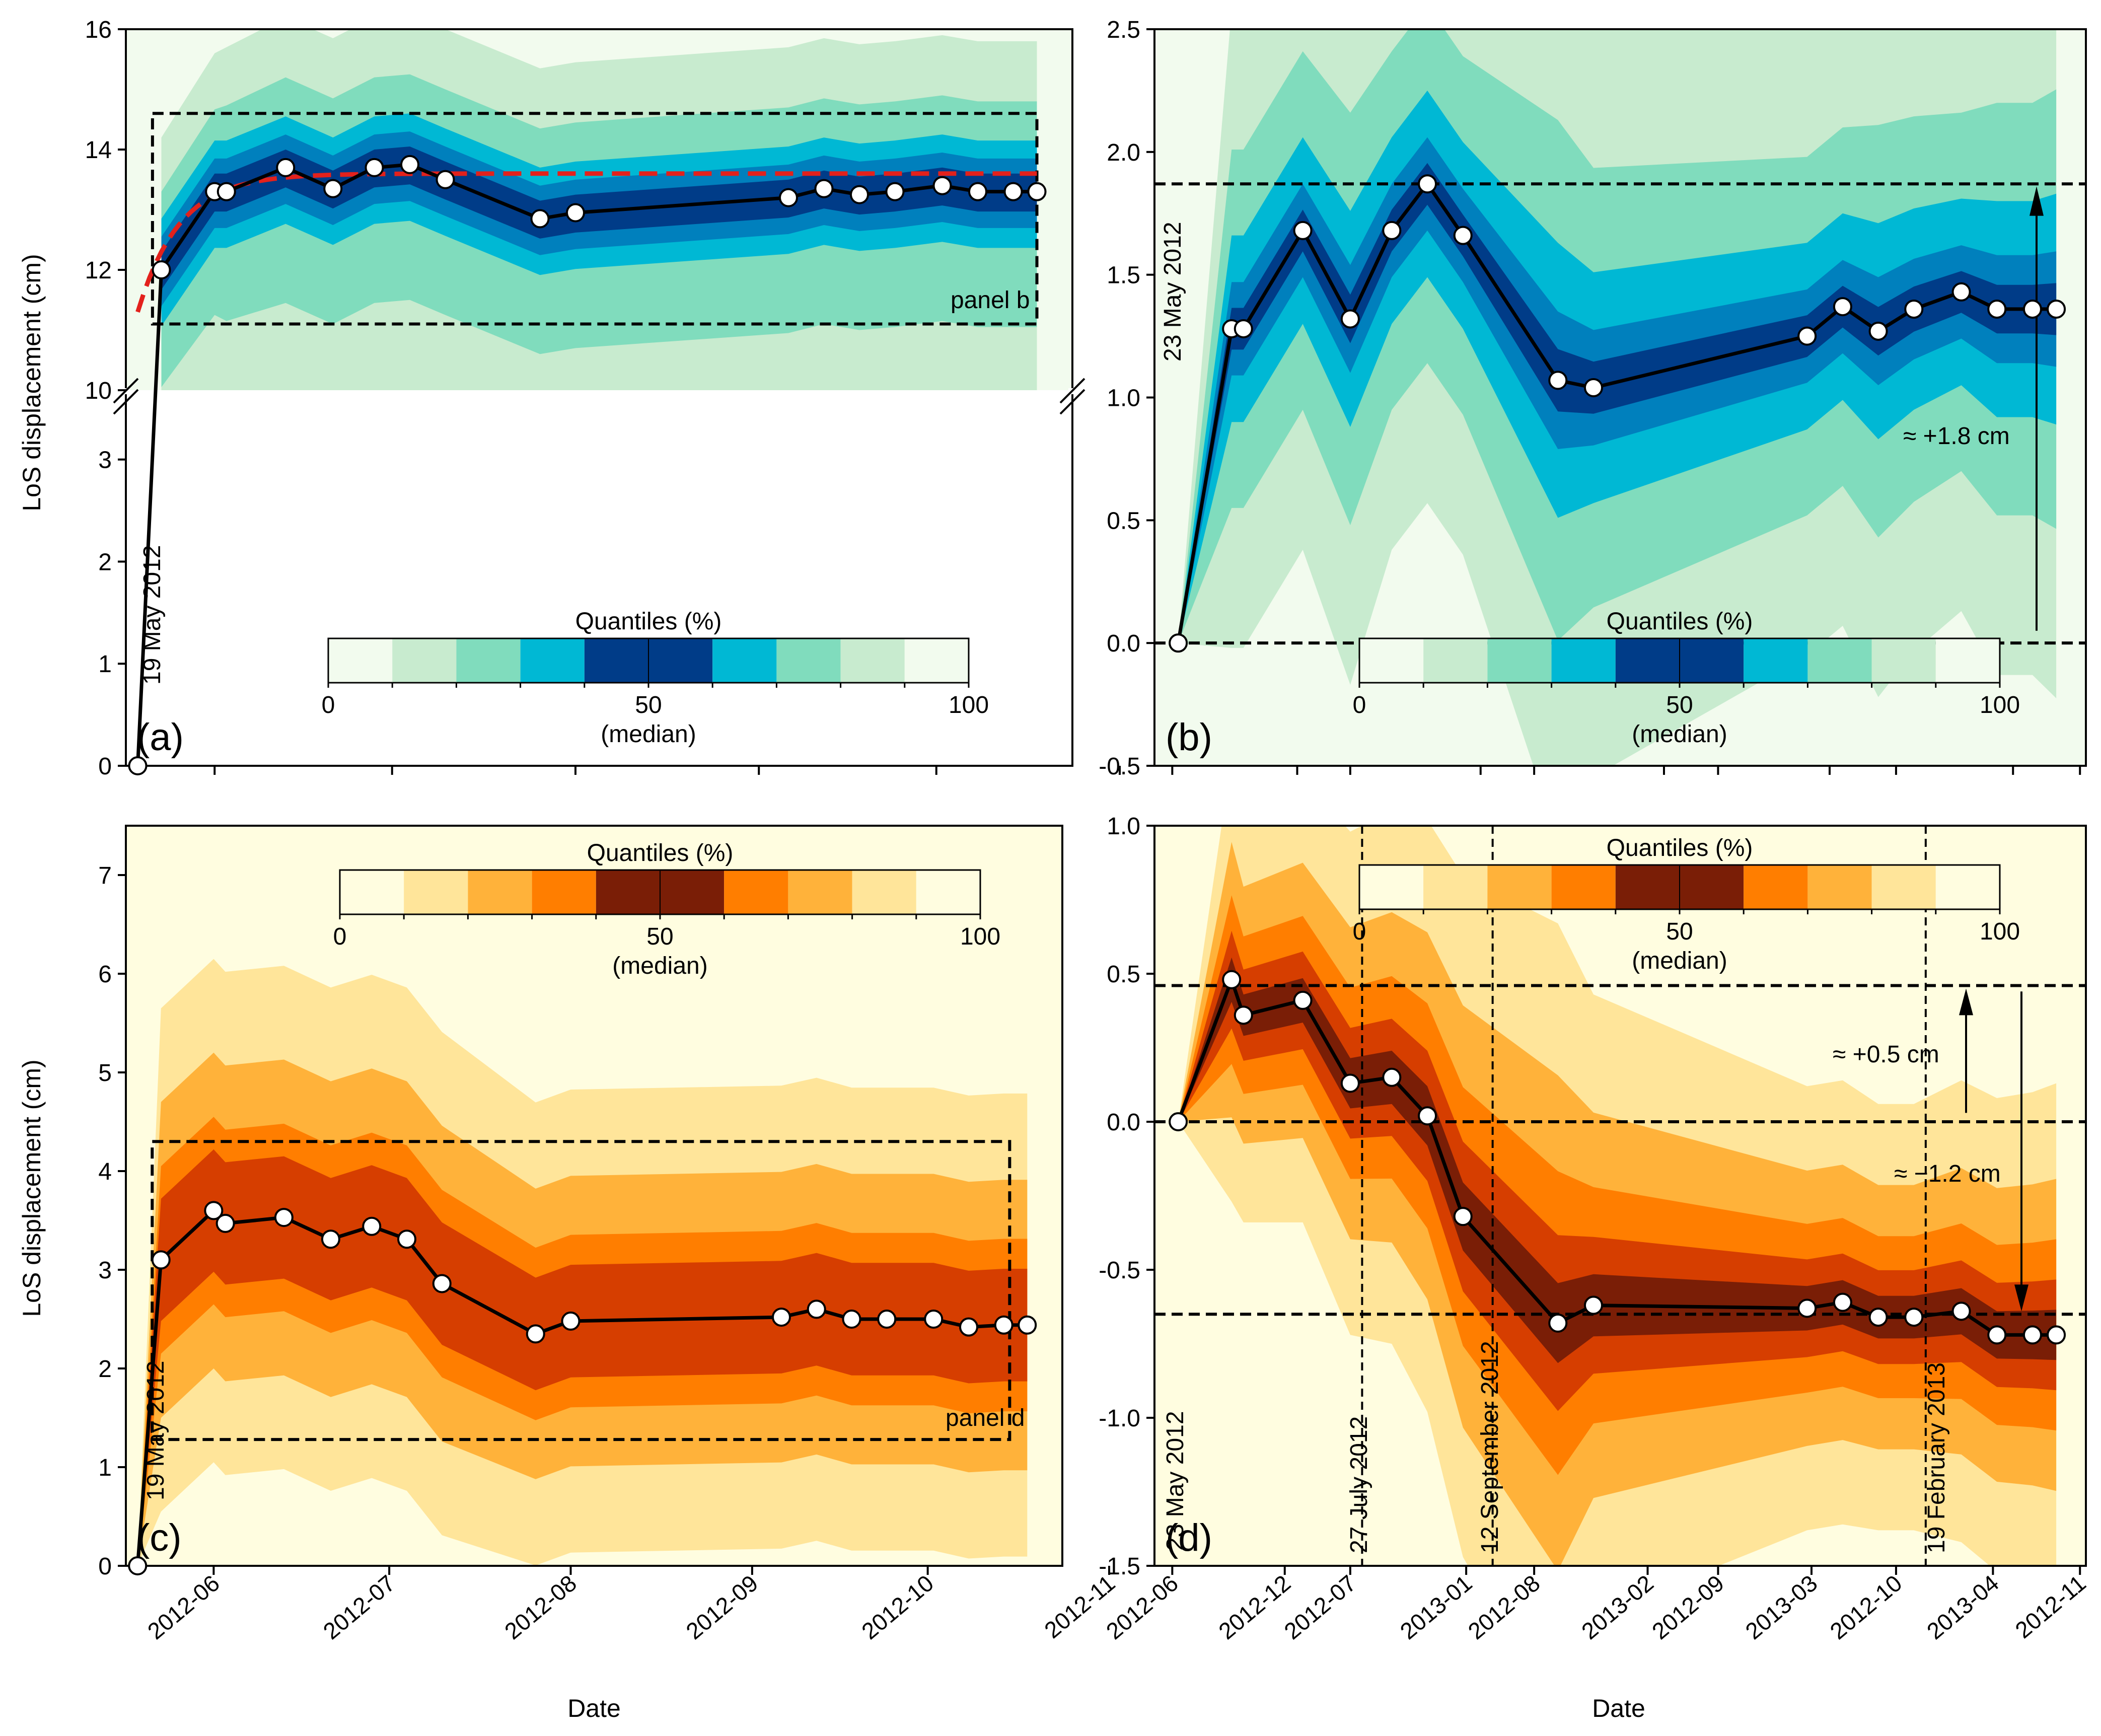 The image size is (2101, 1736). Describe the element at coordinates (32, 382) in the screenshot. I see `y-axis-title-top: LoS displacement (cm)` at that location.